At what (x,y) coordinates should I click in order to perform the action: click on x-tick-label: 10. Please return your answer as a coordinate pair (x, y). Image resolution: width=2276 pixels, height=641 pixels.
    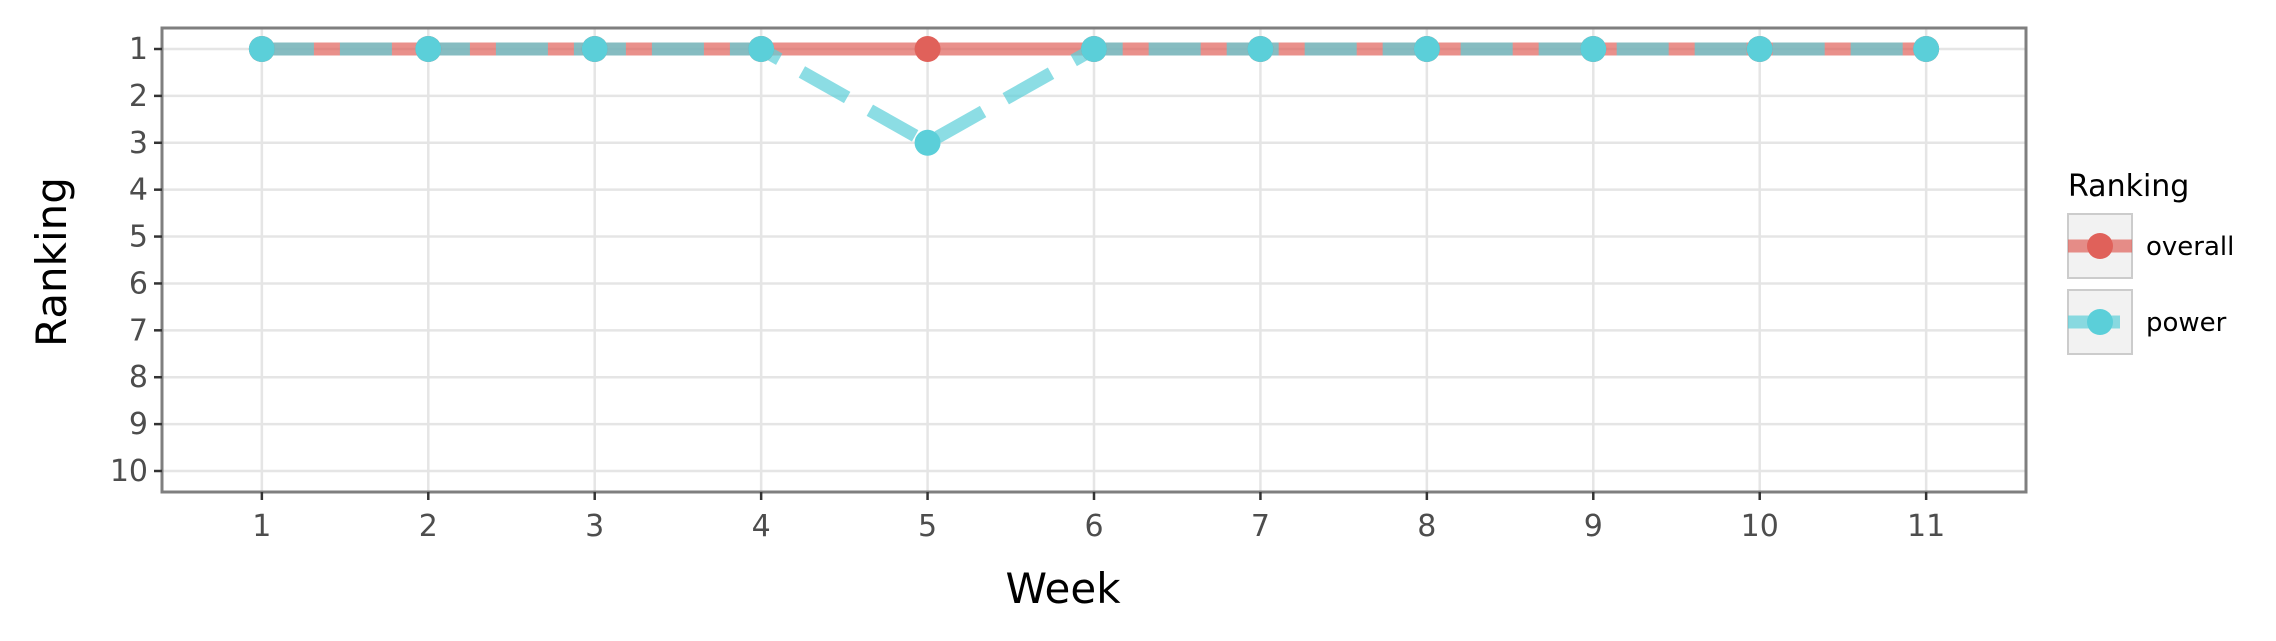
    Looking at the image, I should click on (1760, 526).